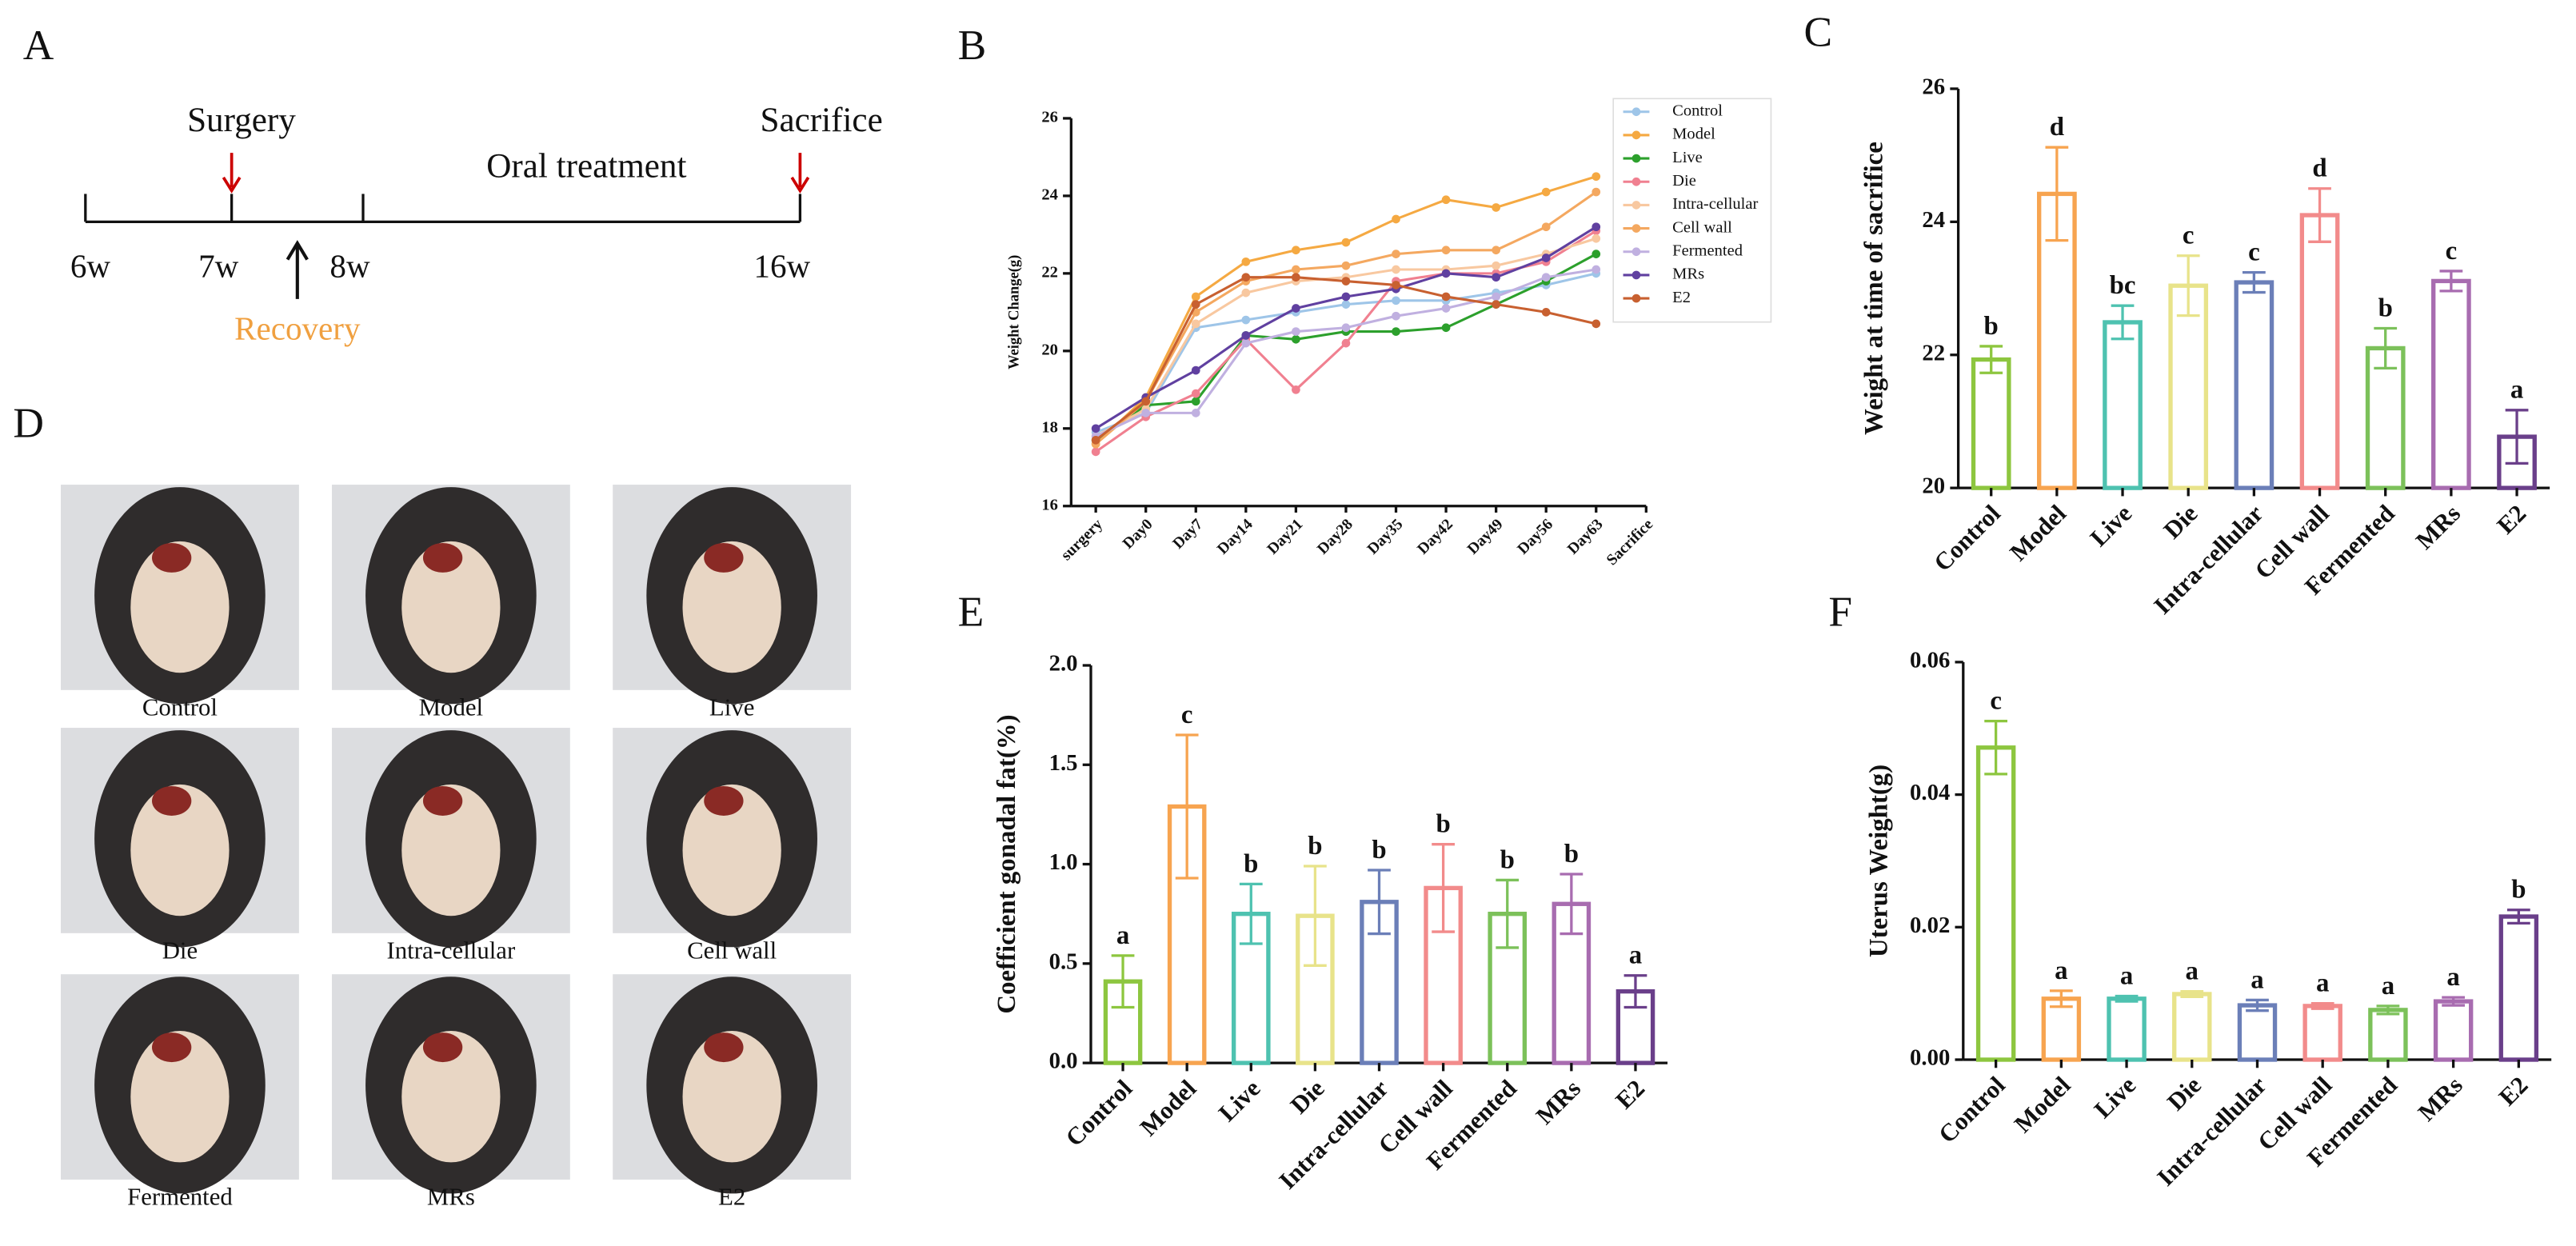 The height and width of the screenshot is (1246, 2576). What do you see at coordinates (1082, 540) in the screenshot?
I see `x-tick-label: surgery` at bounding box center [1082, 540].